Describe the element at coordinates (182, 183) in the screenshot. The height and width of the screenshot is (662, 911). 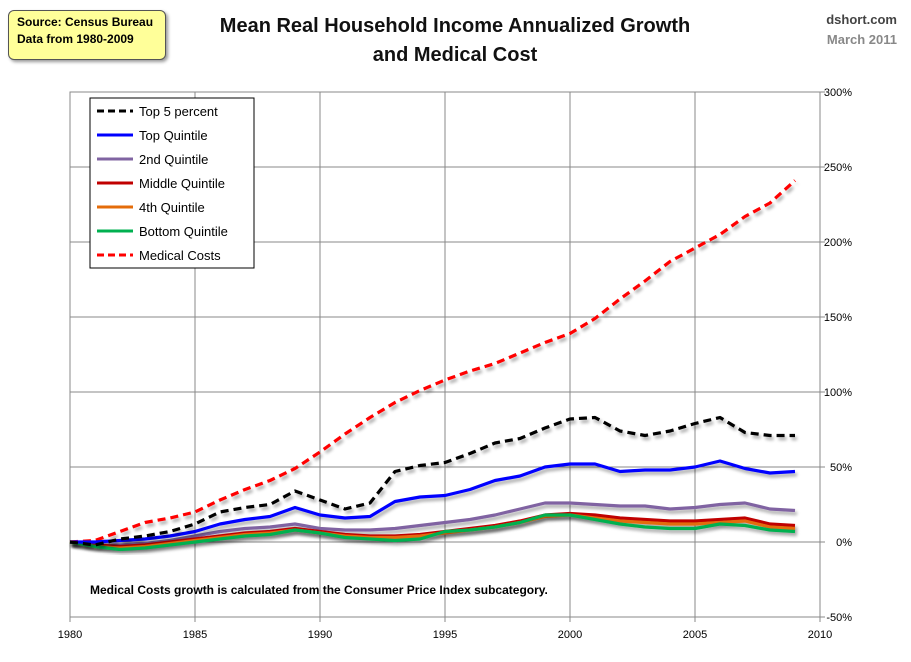
I see `legend-label: Middle Quintile` at that location.